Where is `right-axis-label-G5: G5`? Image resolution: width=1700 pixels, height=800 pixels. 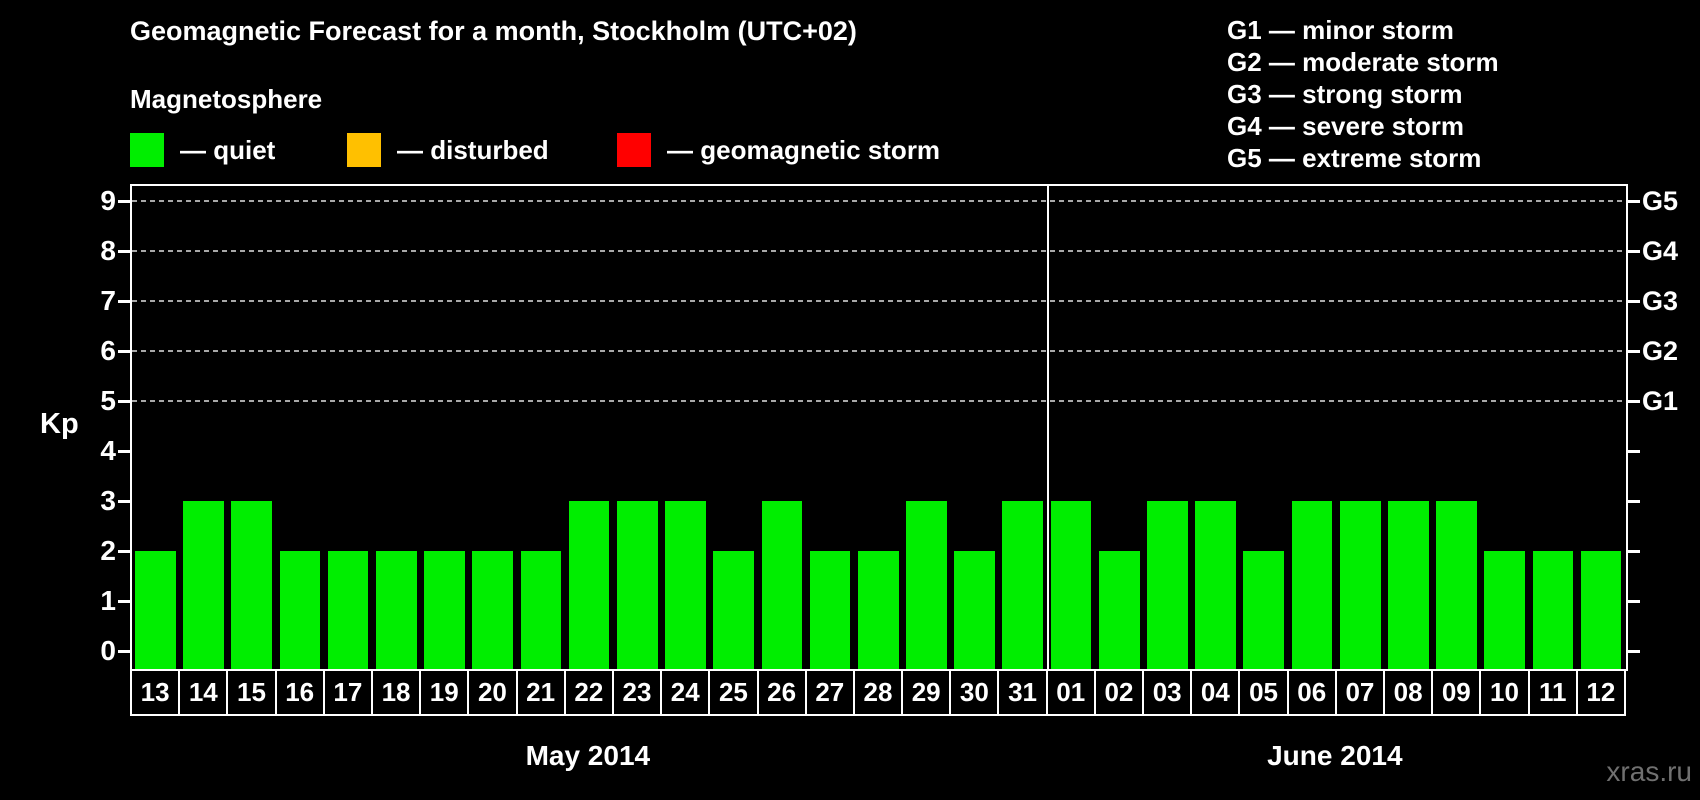 right-axis-label-G5: G5 is located at coordinates (1660, 201).